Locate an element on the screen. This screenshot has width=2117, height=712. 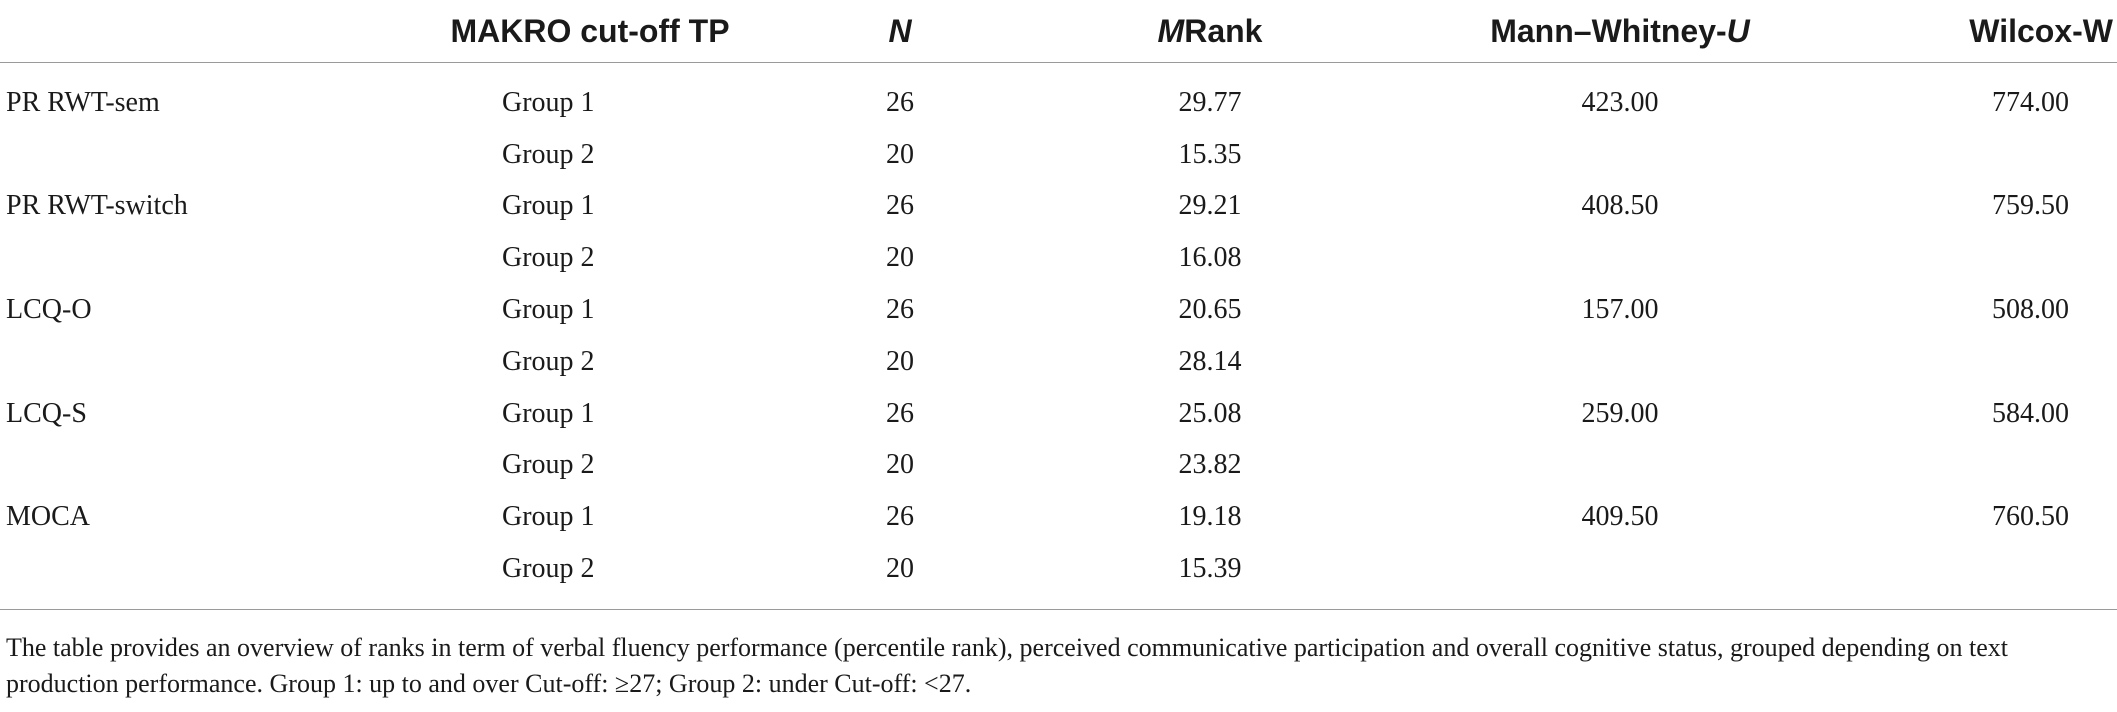
mrank-cell: 19.18 is located at coordinates (1210, 517).